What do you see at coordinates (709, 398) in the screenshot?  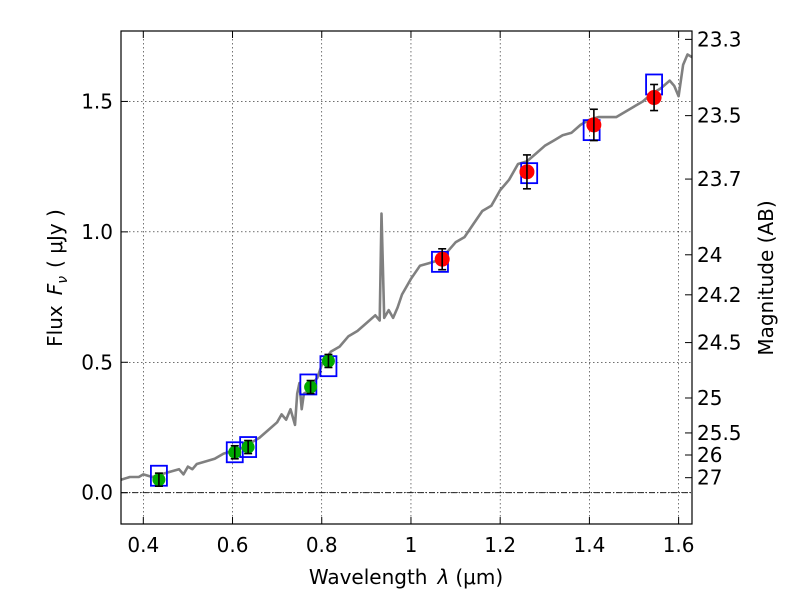 I see `mag-tick-label: 25` at bounding box center [709, 398].